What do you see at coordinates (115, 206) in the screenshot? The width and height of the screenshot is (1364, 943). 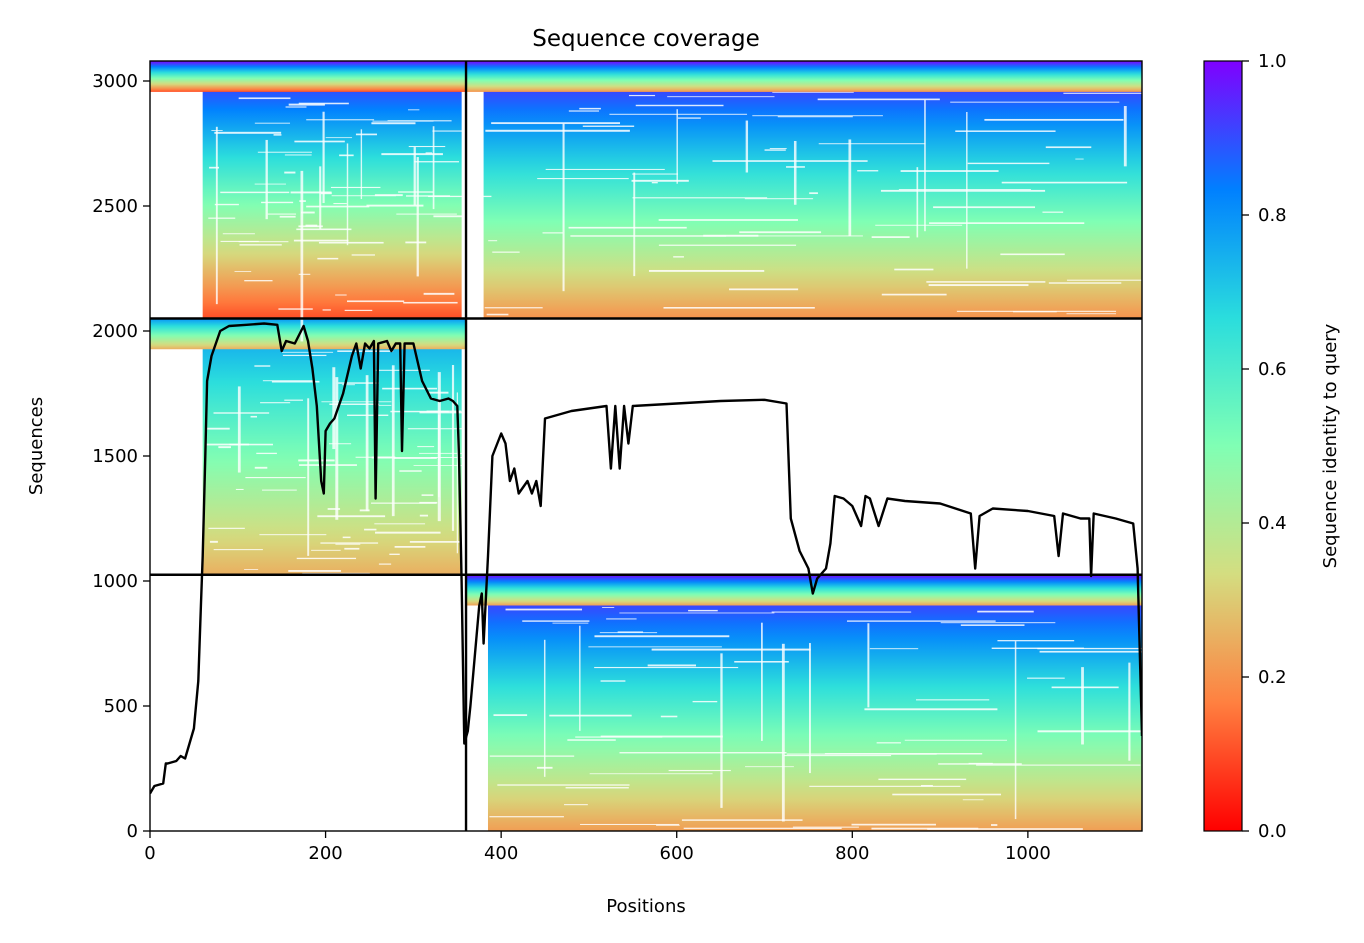 I see `y-tick-label: 2500` at bounding box center [115, 206].